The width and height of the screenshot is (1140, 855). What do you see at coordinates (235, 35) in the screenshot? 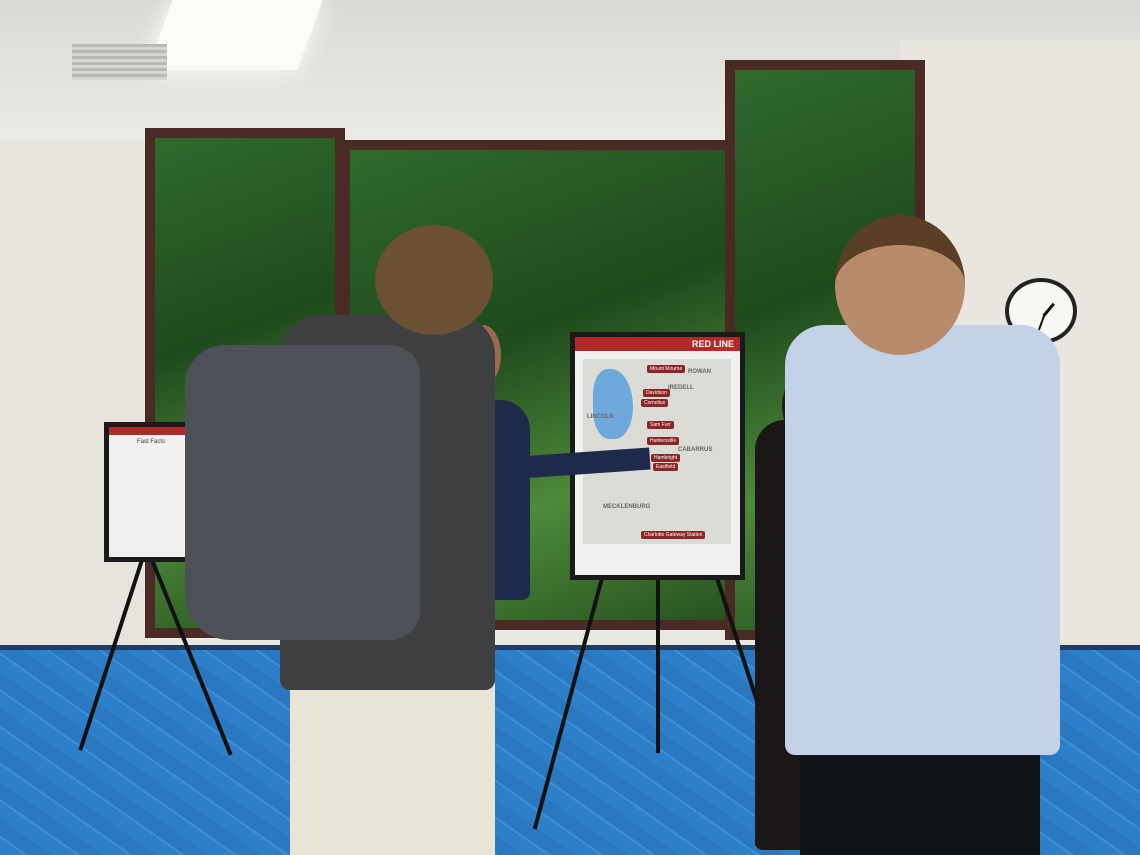
I see `ceiling-light` at bounding box center [235, 35].